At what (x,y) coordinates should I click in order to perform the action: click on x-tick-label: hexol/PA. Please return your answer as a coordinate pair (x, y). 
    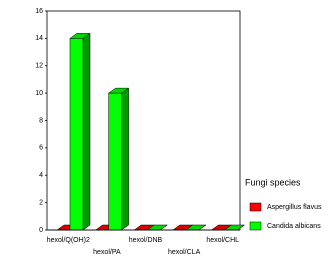
    Looking at the image, I should click on (107, 252).